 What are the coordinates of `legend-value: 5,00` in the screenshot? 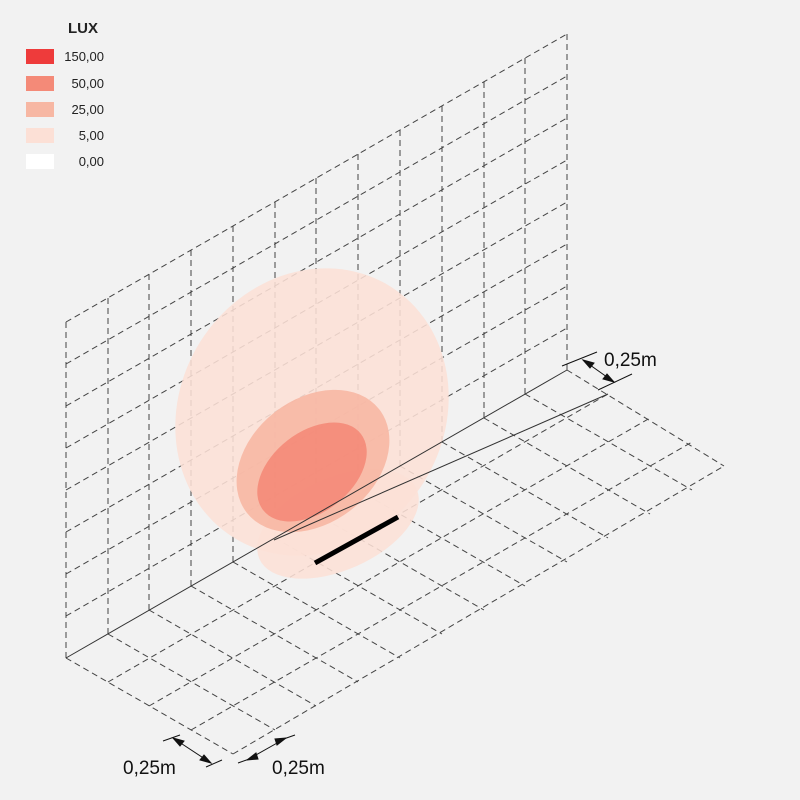 It's located at (91, 135).